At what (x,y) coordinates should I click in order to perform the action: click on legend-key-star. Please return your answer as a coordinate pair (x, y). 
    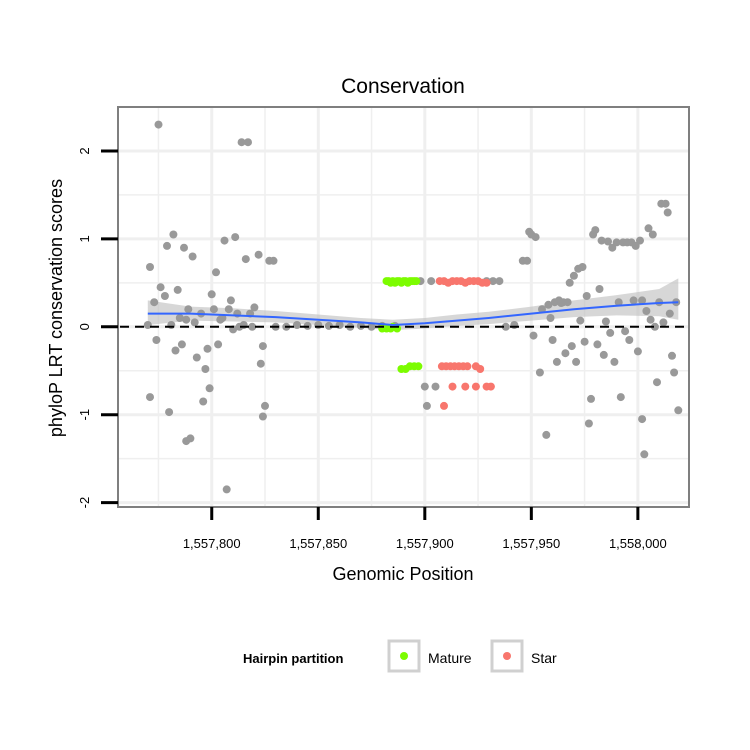
    Looking at the image, I should click on (507, 656).